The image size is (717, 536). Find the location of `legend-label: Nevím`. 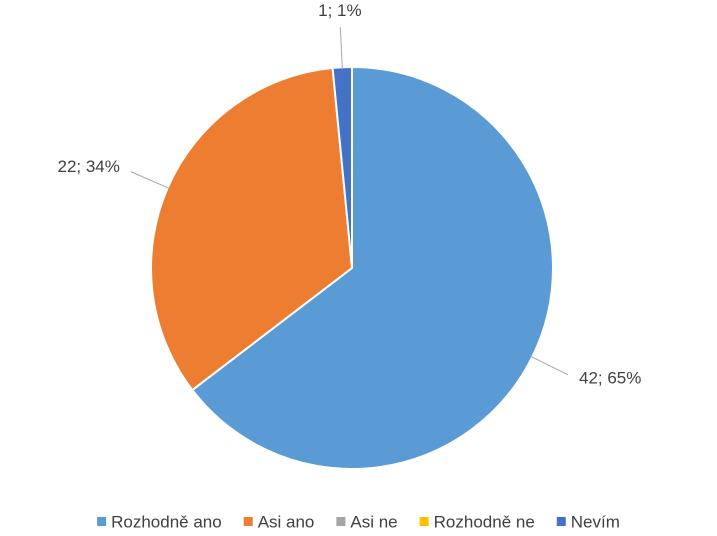

legend-label: Nevím is located at coordinates (595, 521).